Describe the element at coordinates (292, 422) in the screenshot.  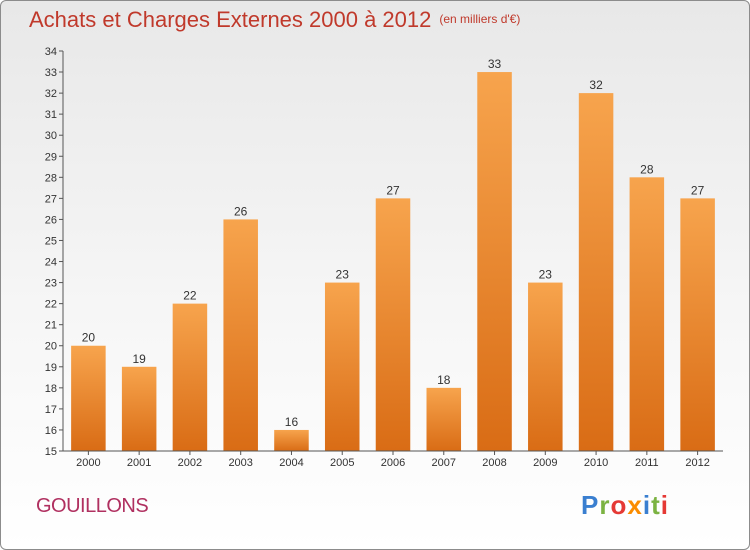
I see `bar-value-label: 16` at that location.